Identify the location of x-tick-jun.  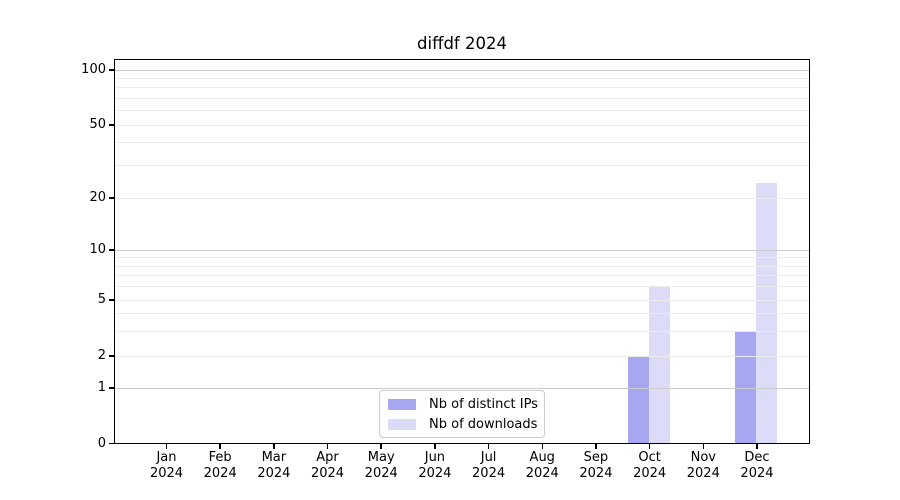
(435, 446).